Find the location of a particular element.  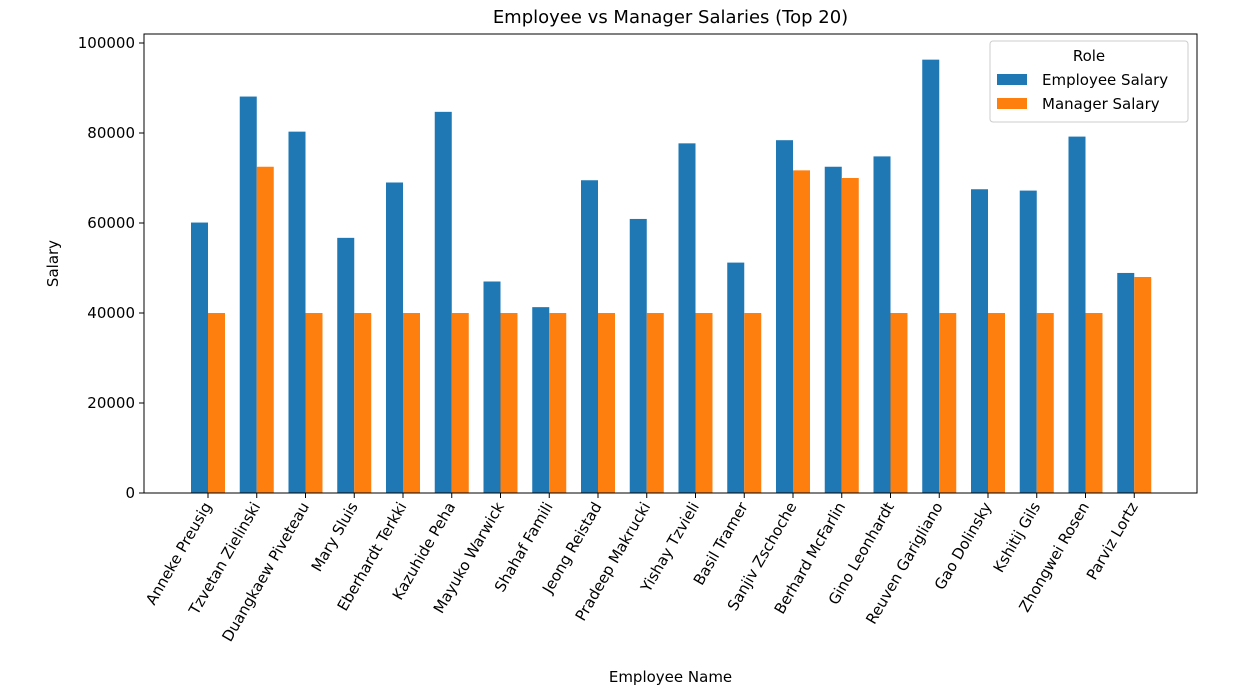

legend-box is located at coordinates (1089, 81).